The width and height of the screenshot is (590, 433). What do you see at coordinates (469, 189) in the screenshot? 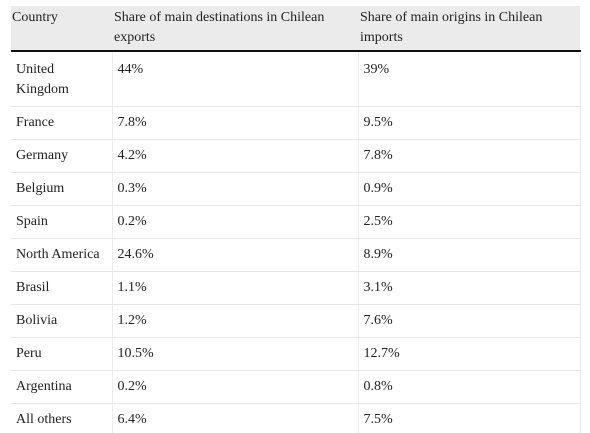
I see `imports-share-cell: 0.9%` at bounding box center [469, 189].